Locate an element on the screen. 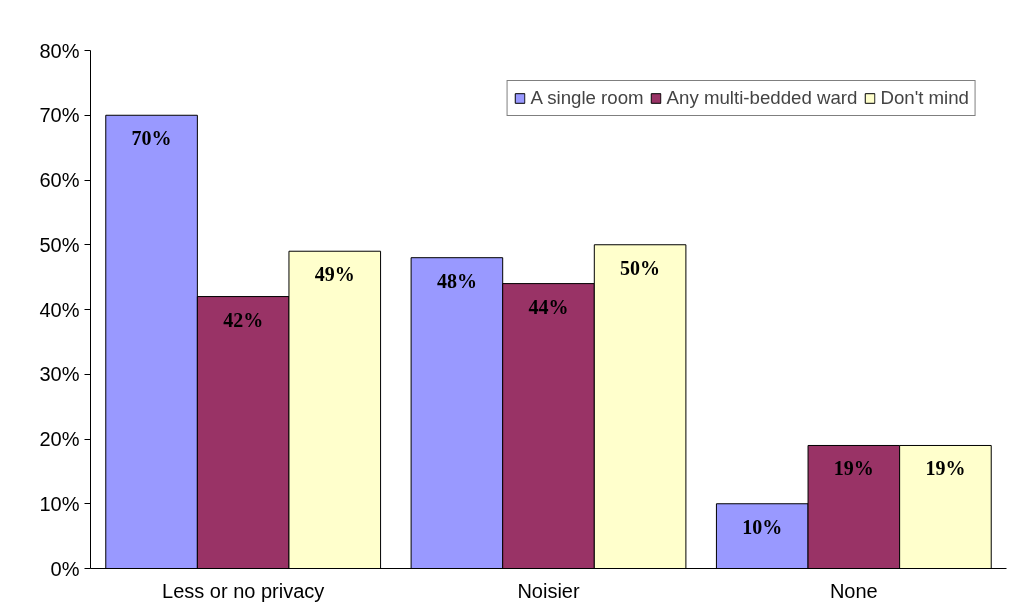 This screenshot has height=616, width=1024. y-tick-label: 70% is located at coordinates (59, 115).